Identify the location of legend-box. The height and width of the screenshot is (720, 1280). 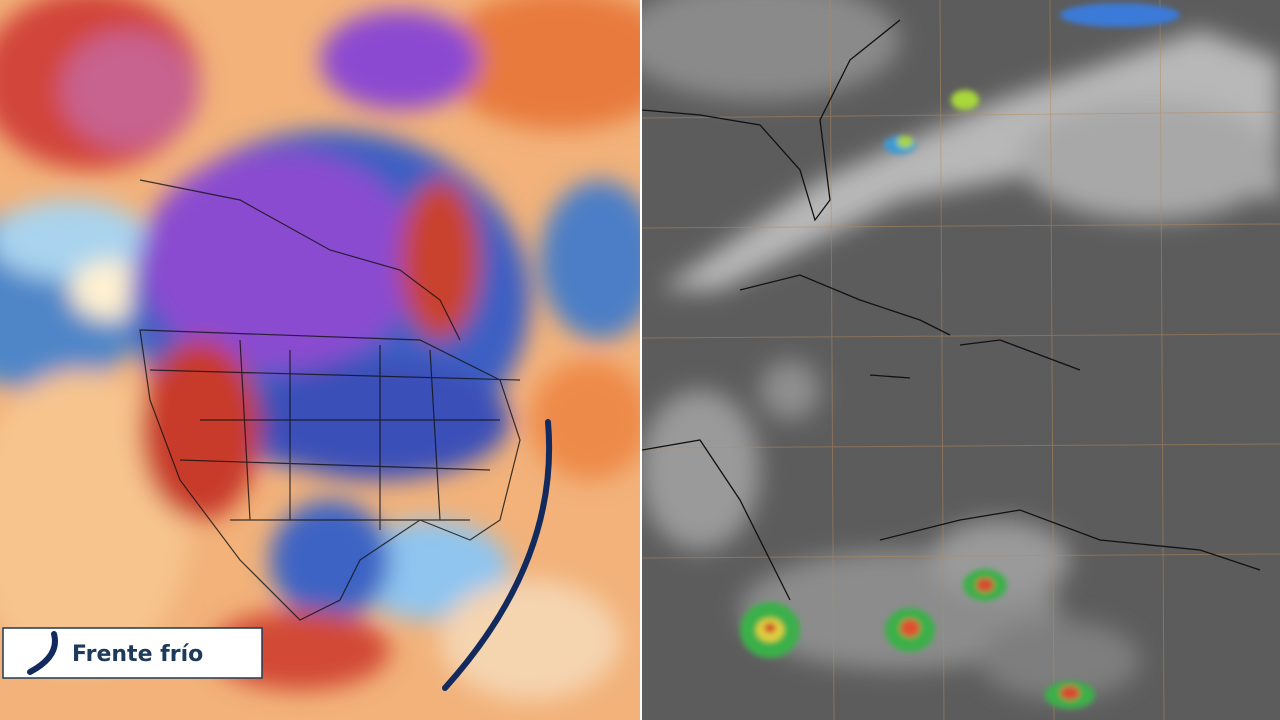
(132, 653).